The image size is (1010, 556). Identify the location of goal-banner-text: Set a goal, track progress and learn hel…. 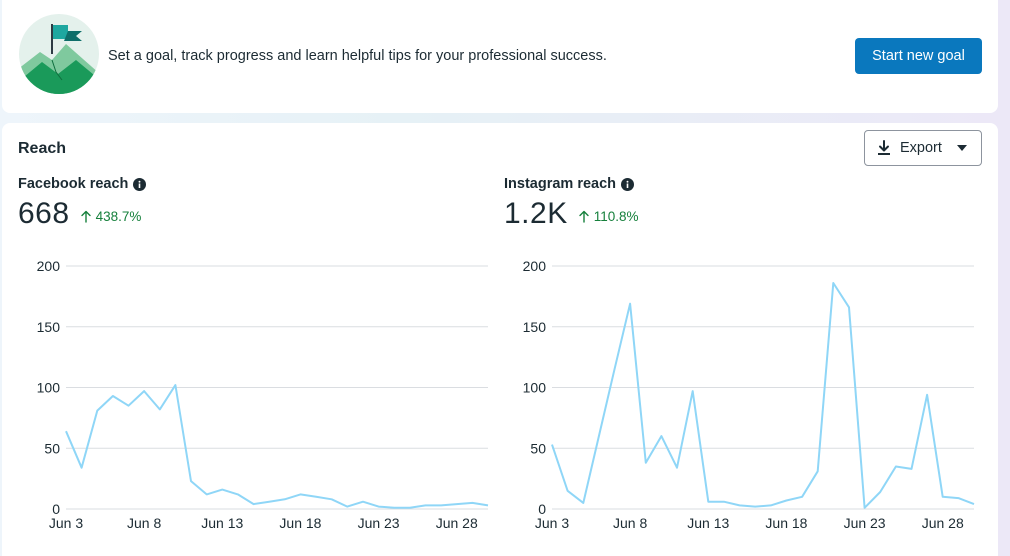
(357, 56).